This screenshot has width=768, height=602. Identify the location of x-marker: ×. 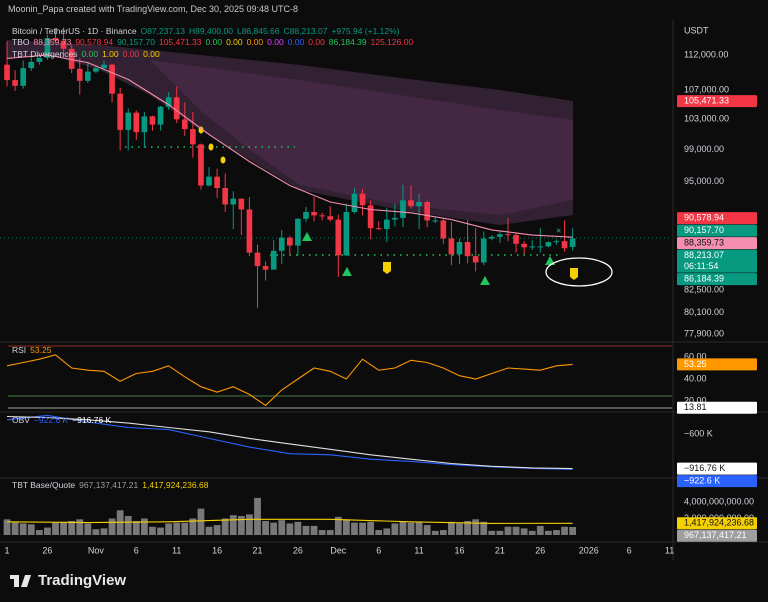
(558, 230).